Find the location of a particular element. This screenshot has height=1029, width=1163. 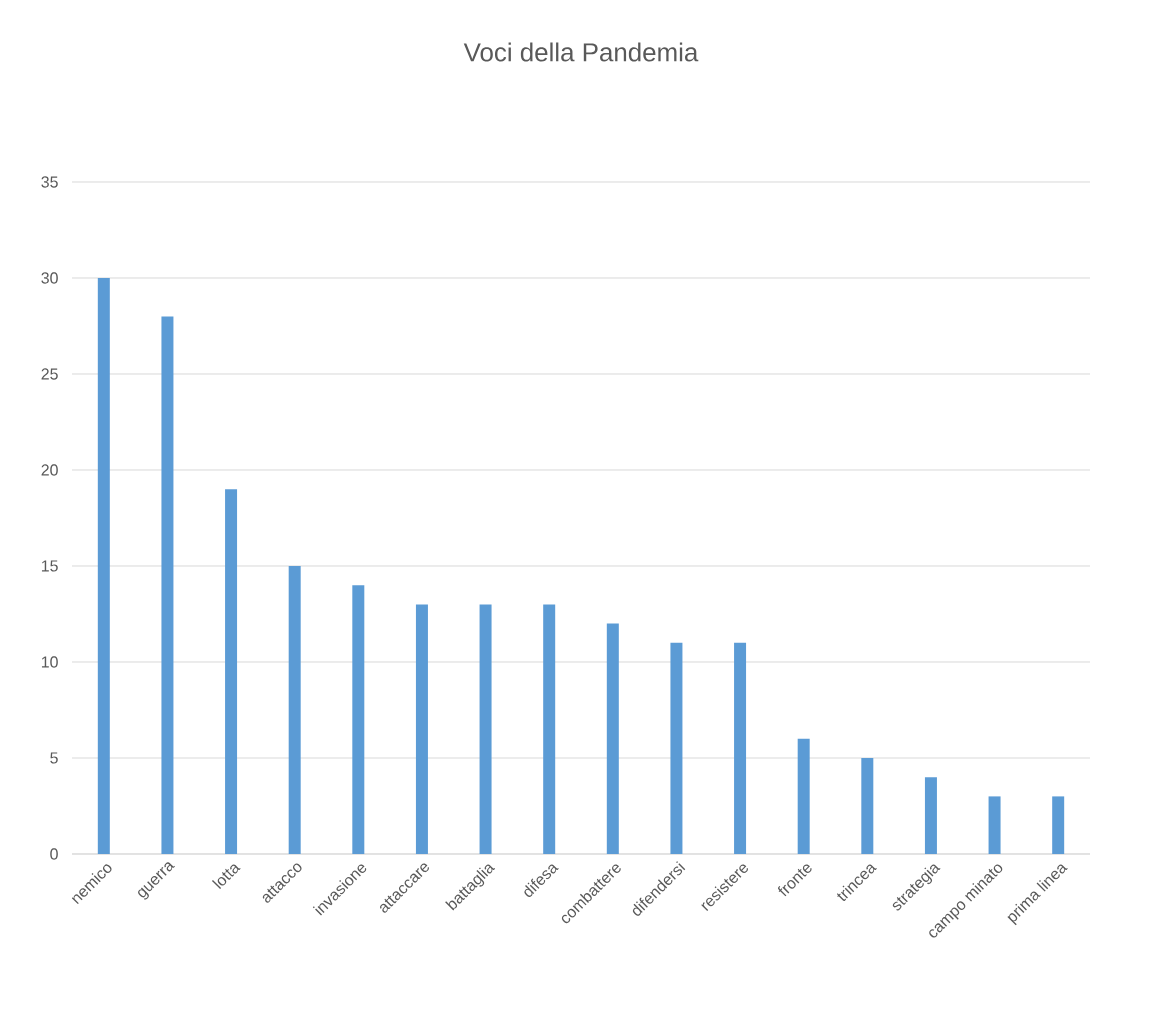

y-tick-label: 30 is located at coordinates (49, 278).